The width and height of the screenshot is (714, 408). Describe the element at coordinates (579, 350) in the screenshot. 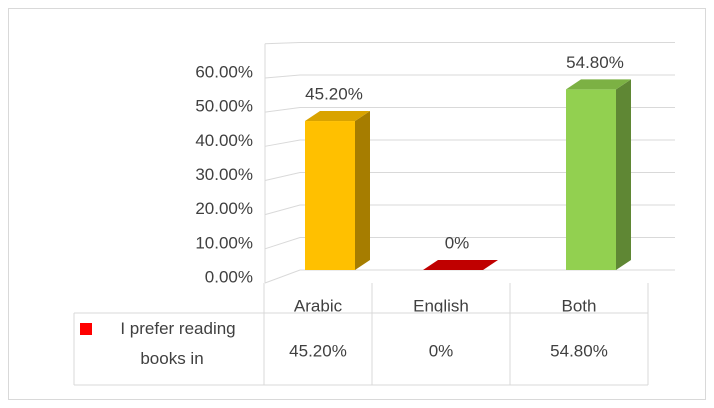

I see `table-value: 54.80%` at that location.